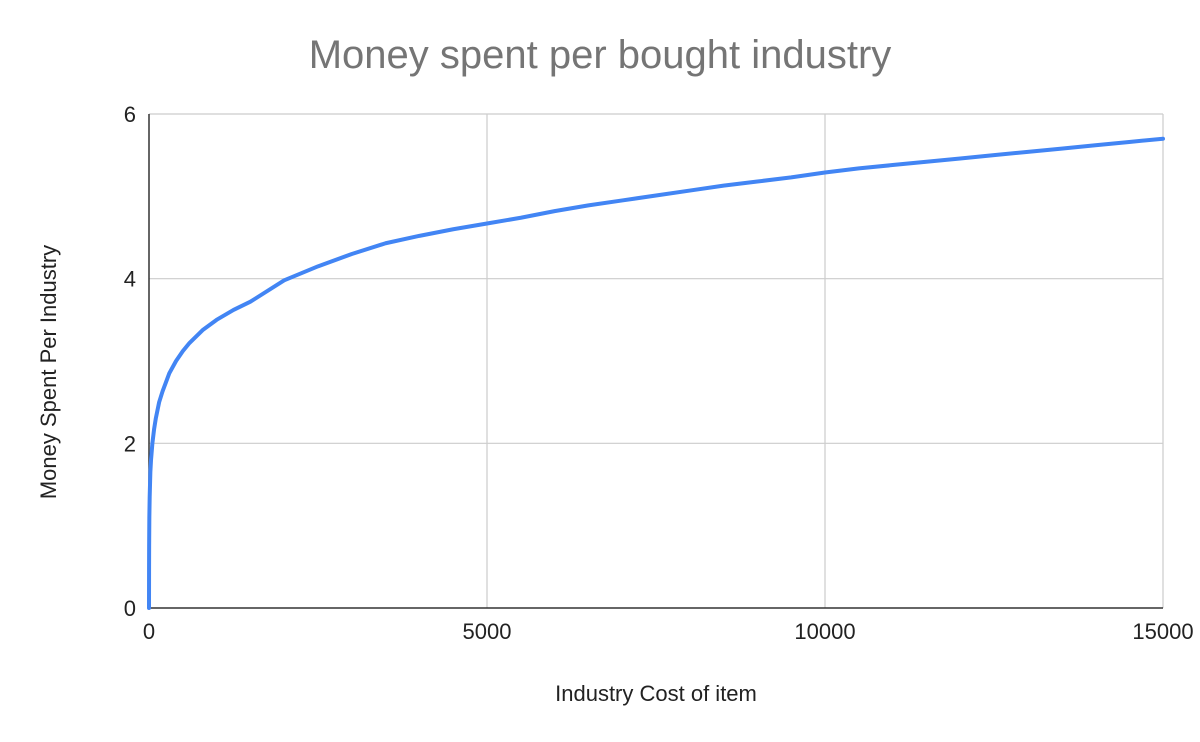  I want to click on y-axis-title: Money Spent Per Industry, so click(48, 372).